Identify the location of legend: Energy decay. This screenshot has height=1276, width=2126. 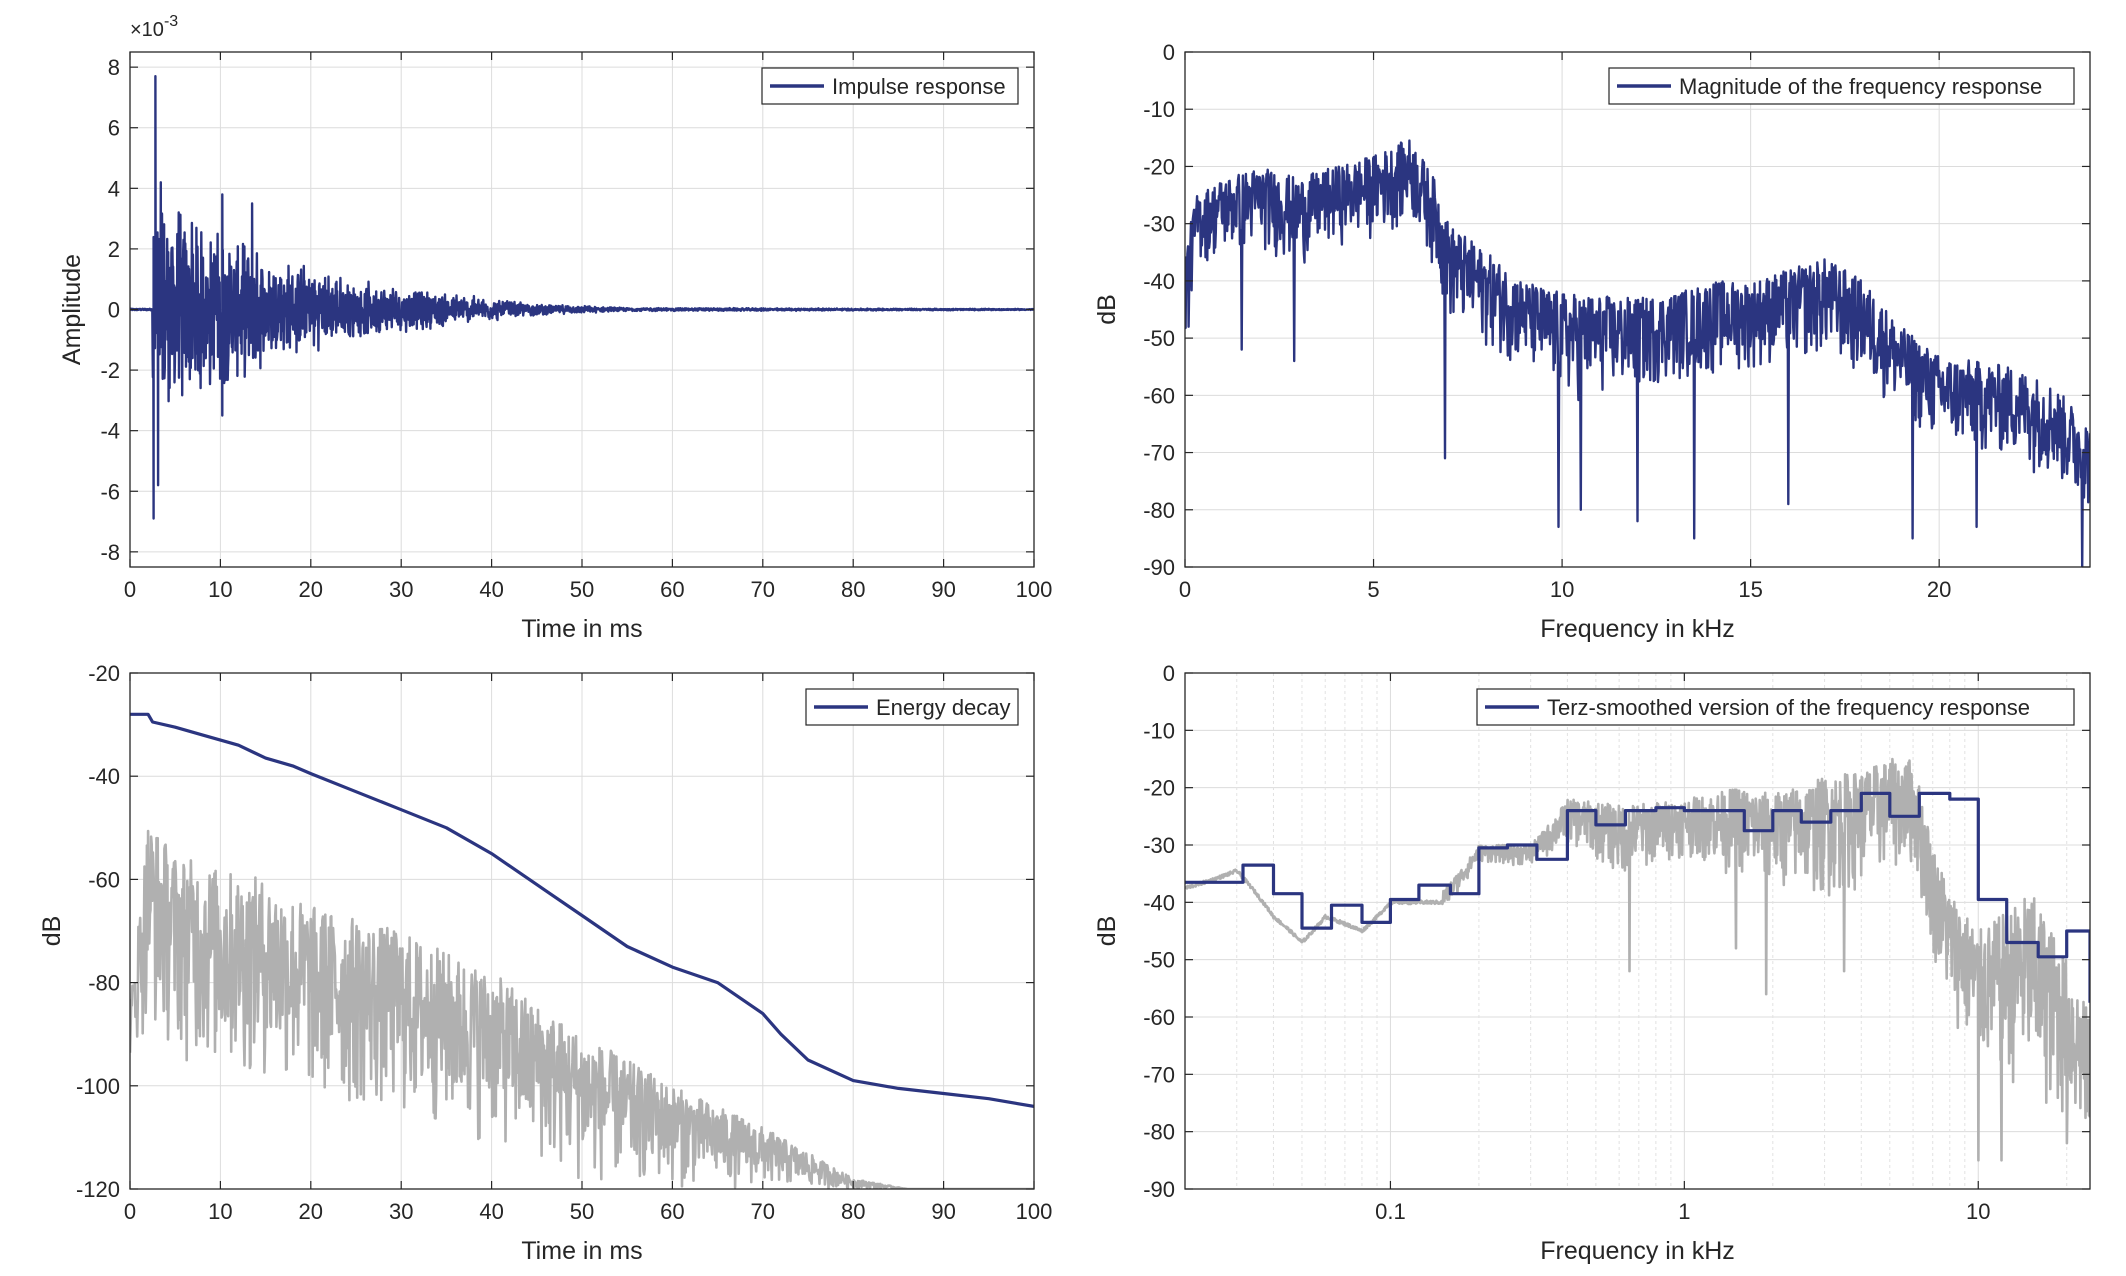
(912, 707).